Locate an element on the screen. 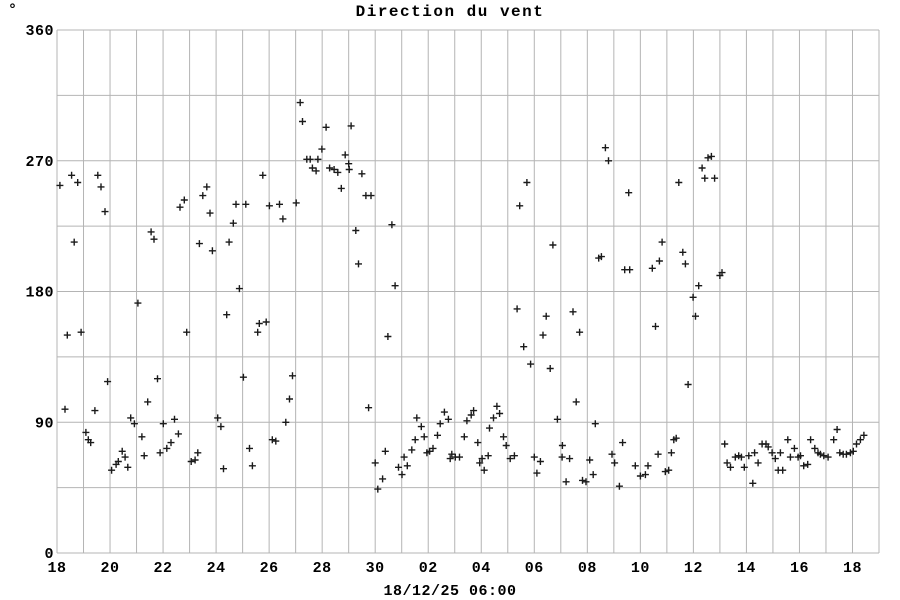 The width and height of the screenshot is (900, 600). x-tick-label: 06 is located at coordinates (534, 568).